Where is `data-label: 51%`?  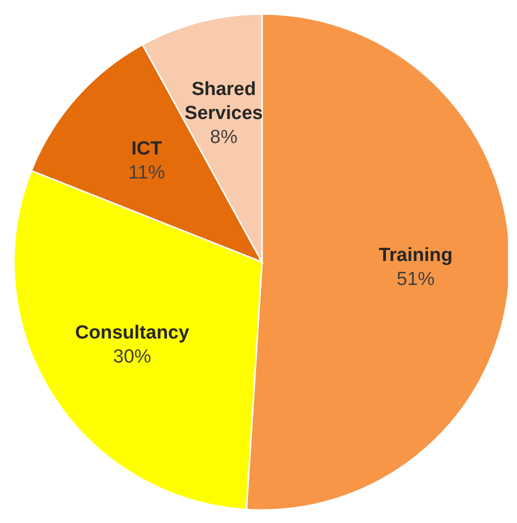
data-label: 51% is located at coordinates (415, 279).